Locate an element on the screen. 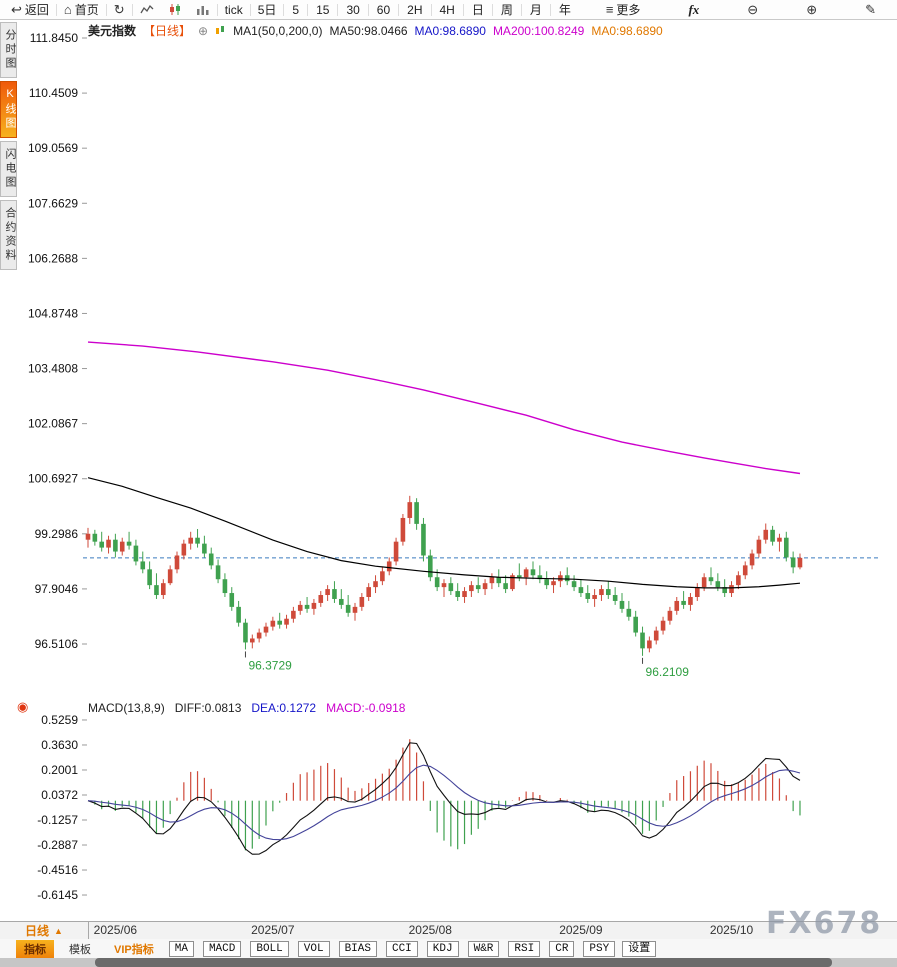 The width and height of the screenshot is (897, 967). formula-button: fx is located at coordinates (693, 10).